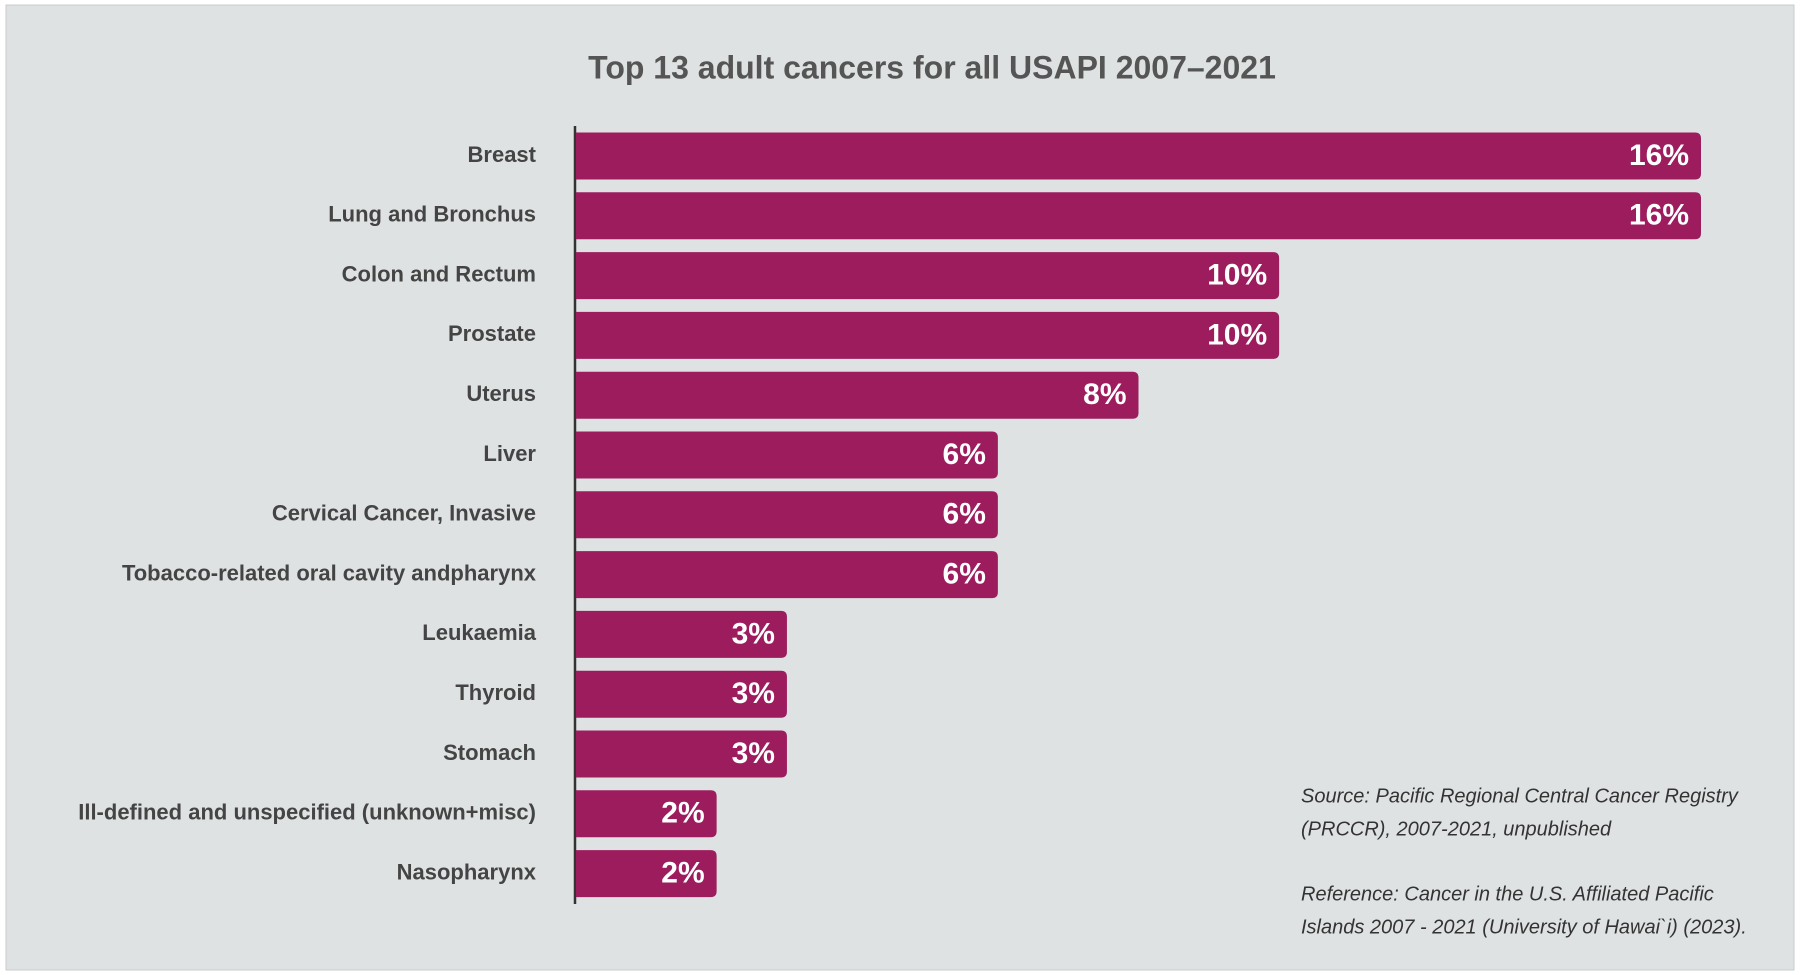 This screenshot has height=975, width=1800. Describe the element at coordinates (439, 273) in the screenshot. I see `category-label: Colon and Rectum` at that location.